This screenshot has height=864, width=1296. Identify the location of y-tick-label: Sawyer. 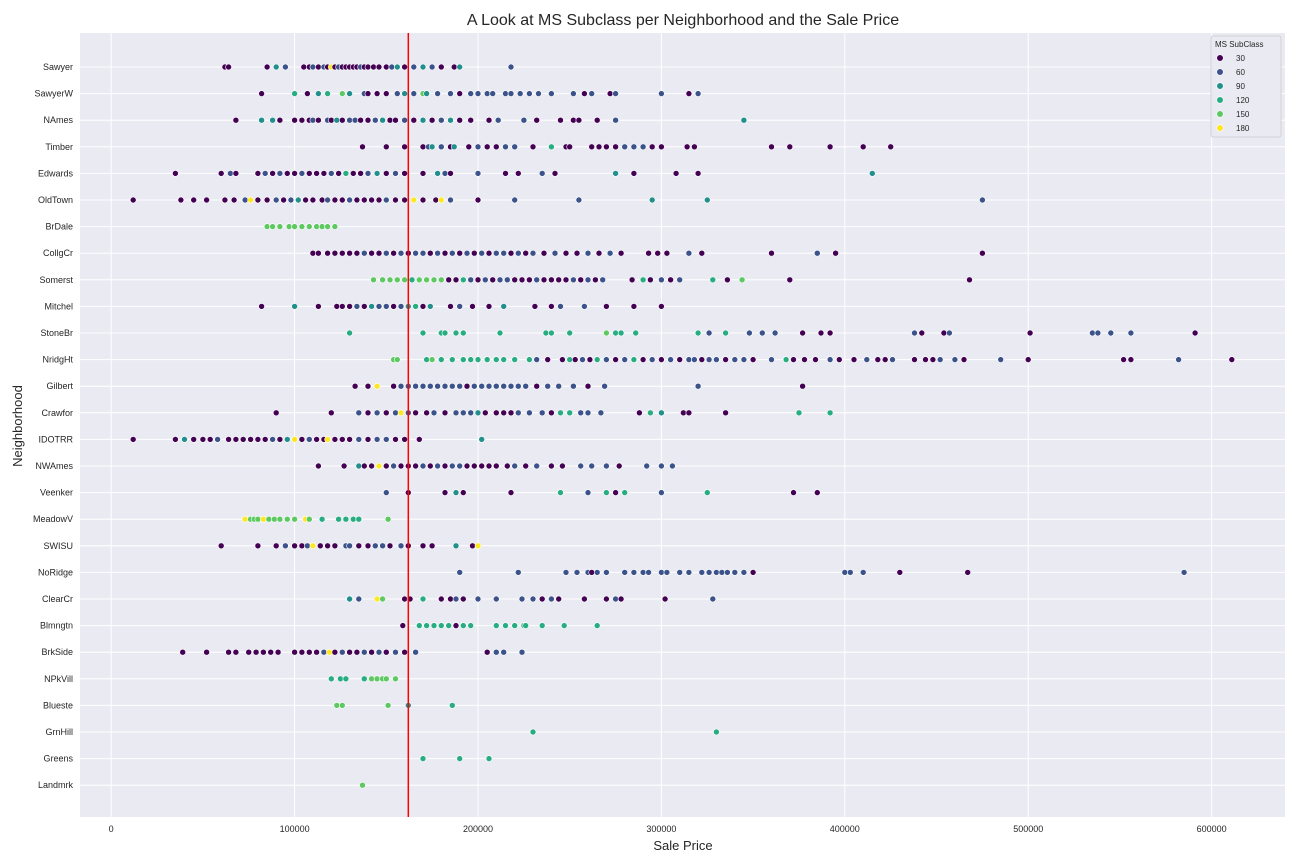
(58, 67).